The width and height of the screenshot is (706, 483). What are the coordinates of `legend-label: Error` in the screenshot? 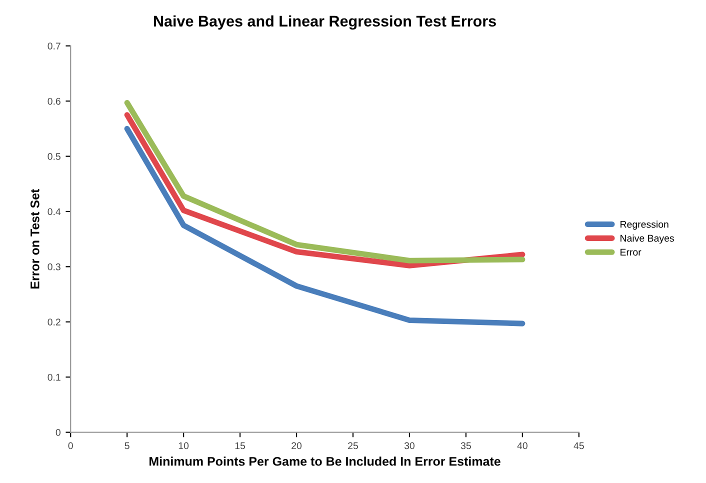 It's located at (631, 252).